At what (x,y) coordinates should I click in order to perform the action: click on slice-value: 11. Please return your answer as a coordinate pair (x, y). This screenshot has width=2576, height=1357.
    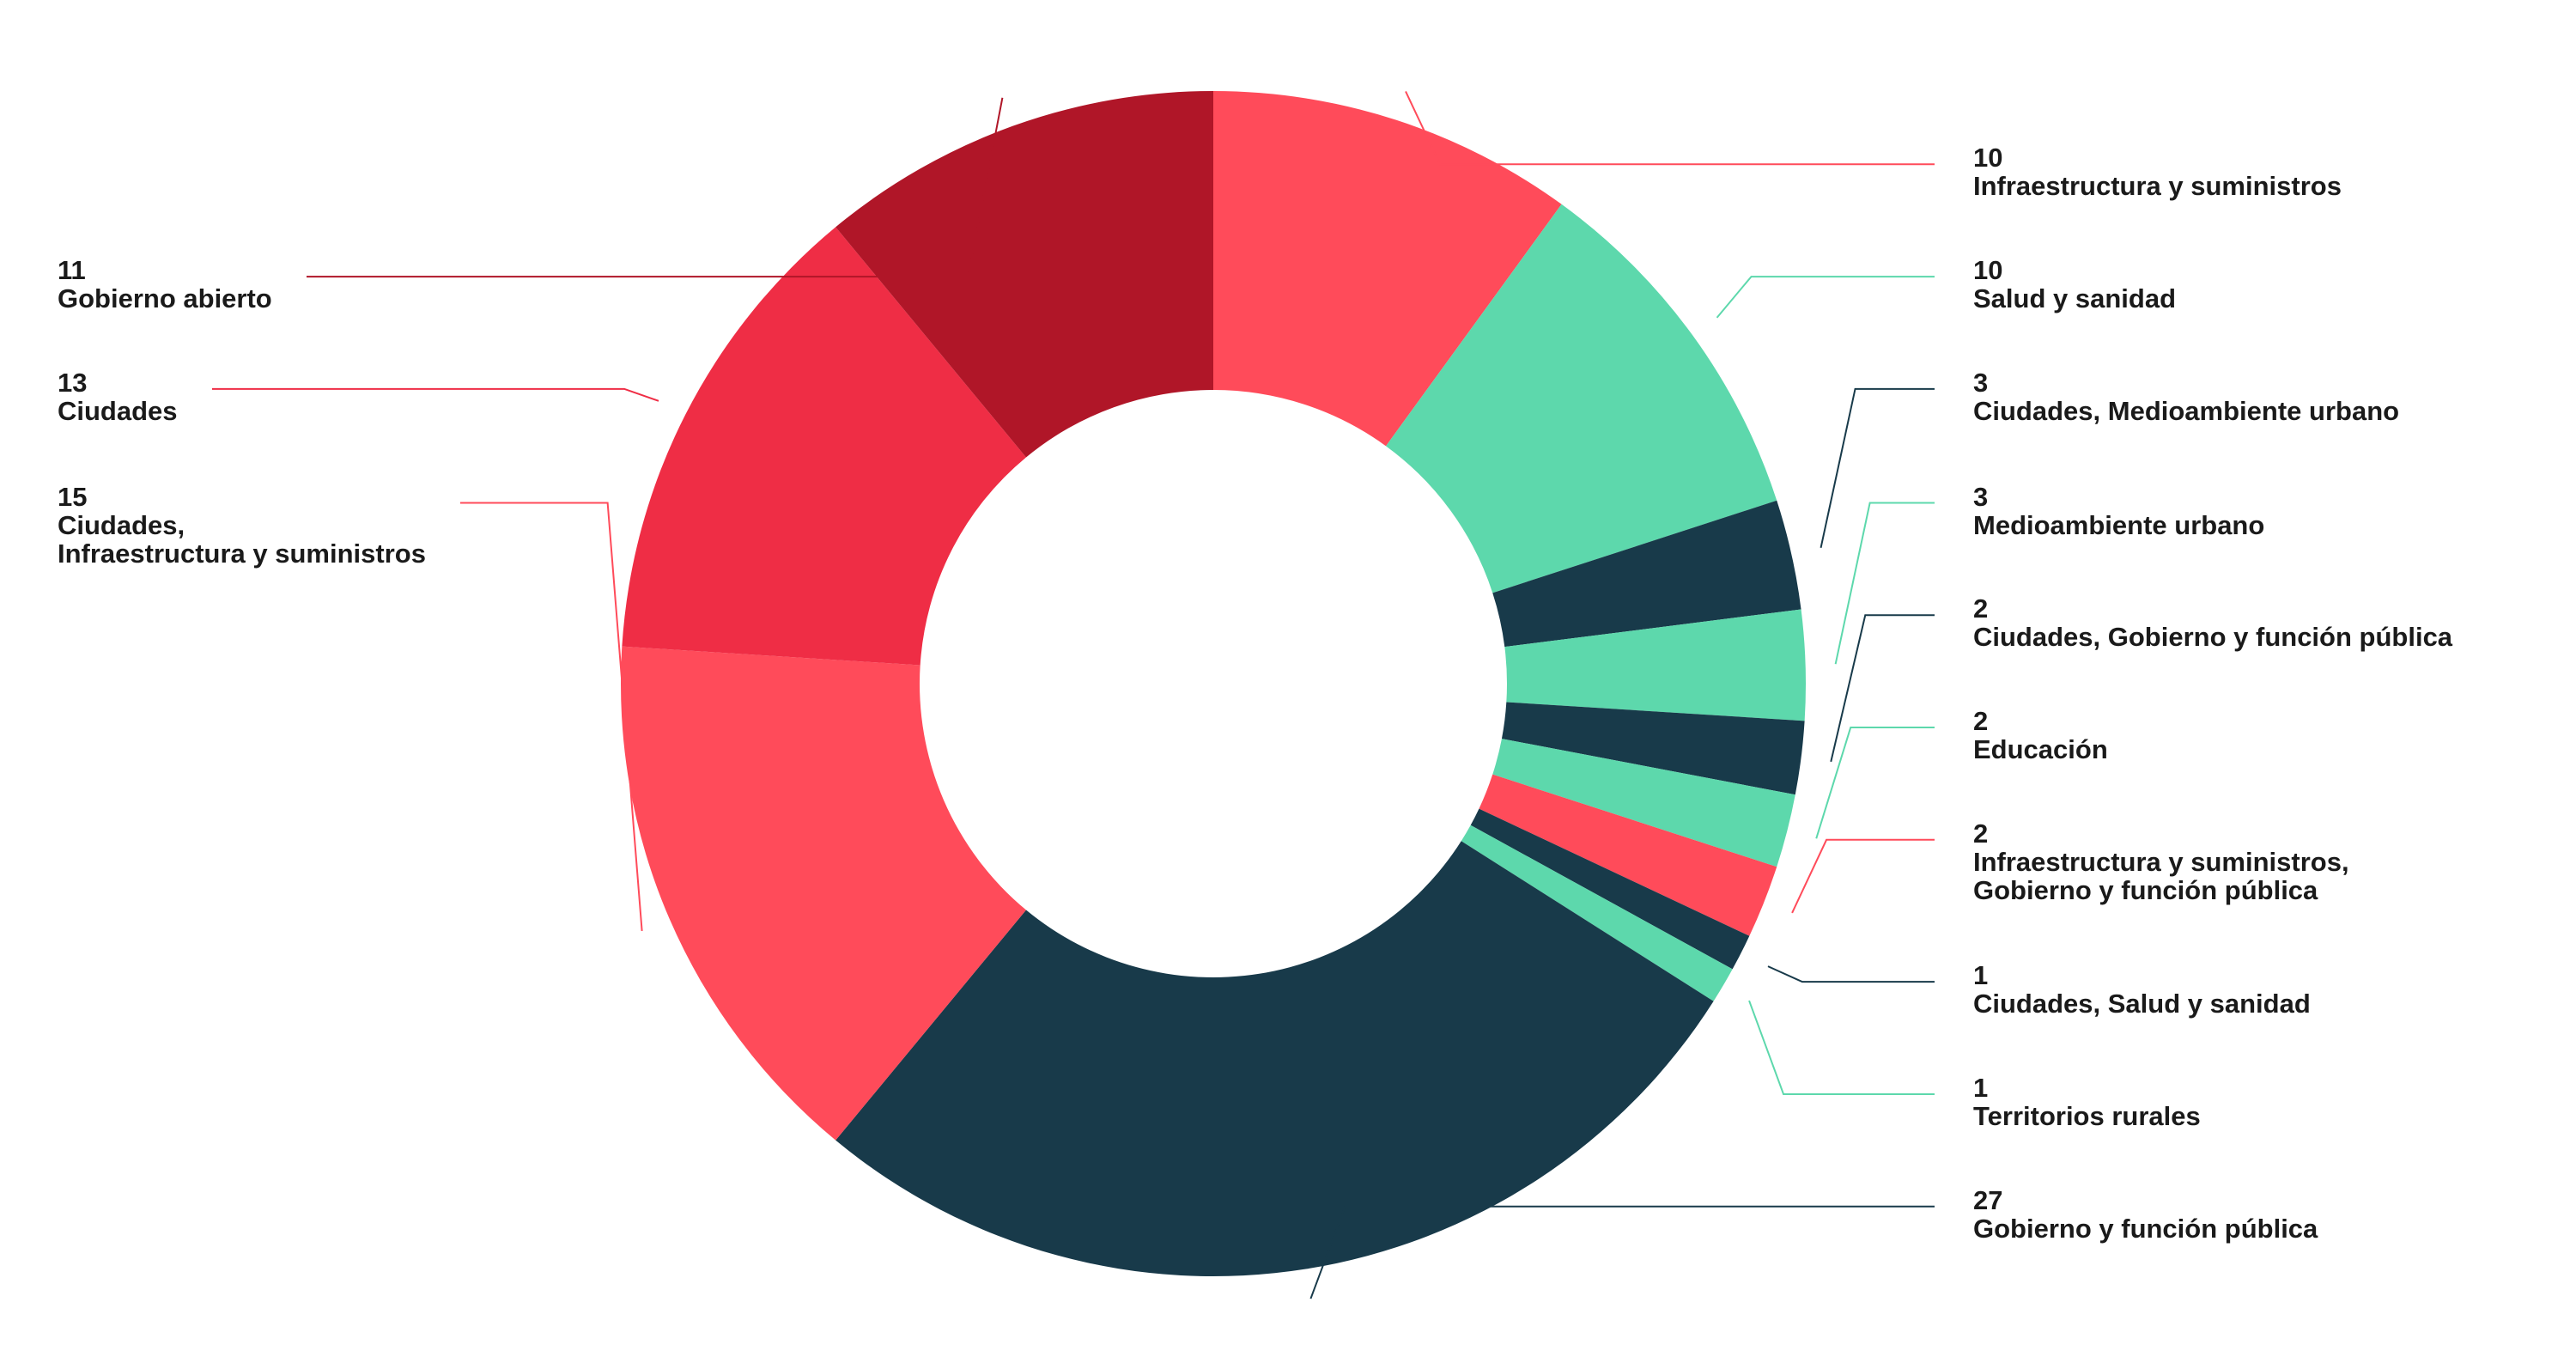
    Looking at the image, I should click on (72, 270).